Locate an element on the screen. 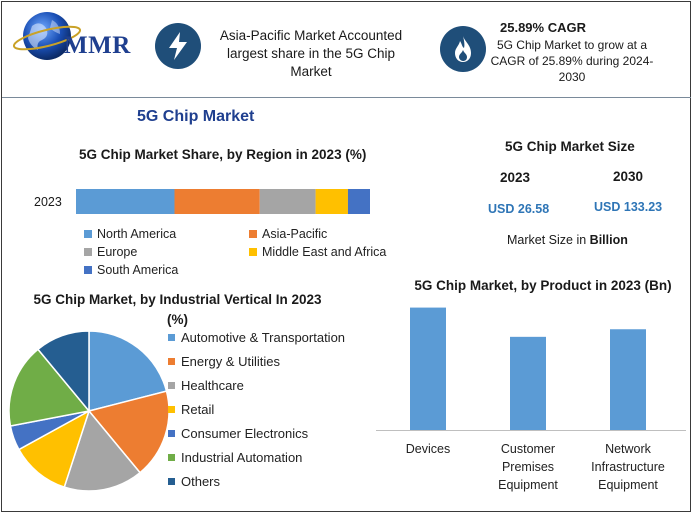 Image resolution: width=693 pixels, height=514 pixels. market-size-value-2030: USD 133.23 is located at coordinates (628, 207).